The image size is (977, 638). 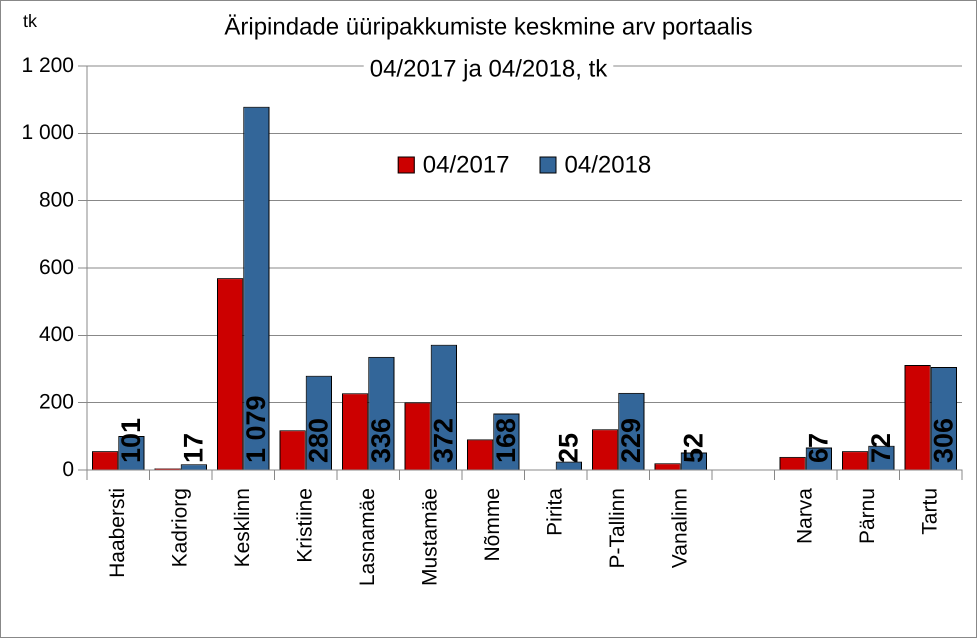 What do you see at coordinates (505, 440) in the screenshot?
I see `data-label: 168` at bounding box center [505, 440].